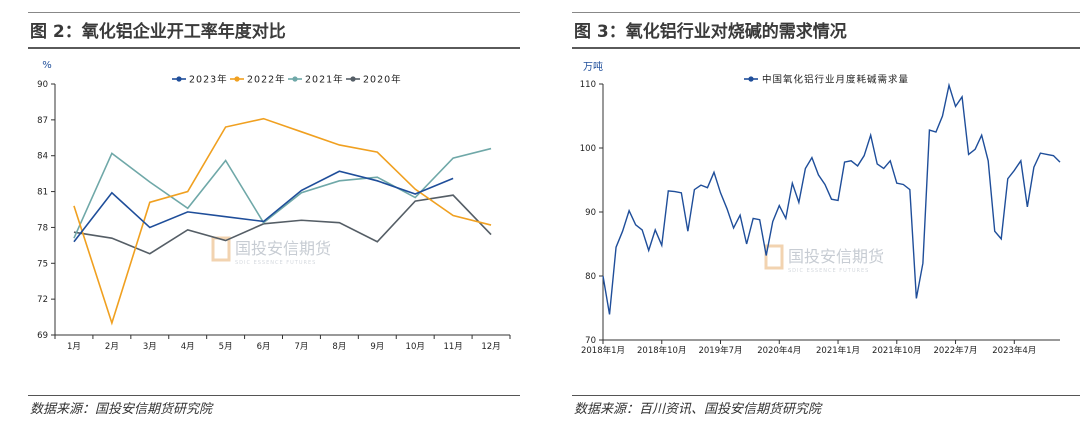 This screenshot has width=1080, height=423. I want to click on right-watermark-logo-icon, so click(774, 257).